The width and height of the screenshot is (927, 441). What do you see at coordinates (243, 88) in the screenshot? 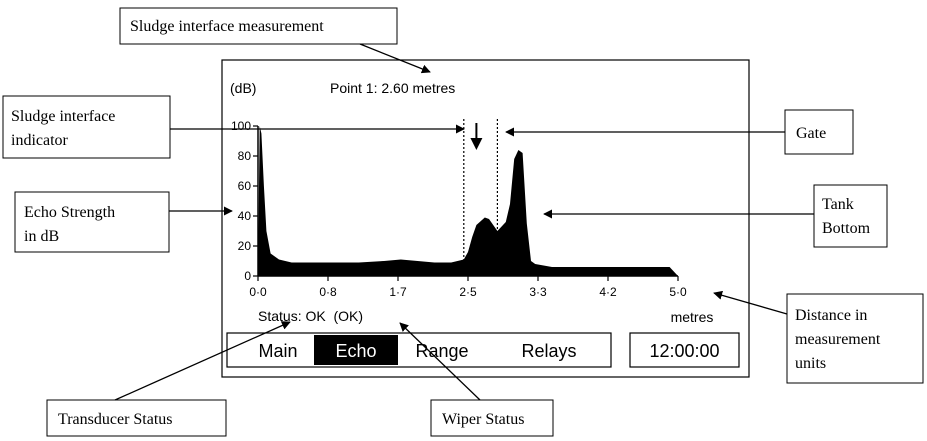
I see `y-unit-label: (dB)` at bounding box center [243, 88].